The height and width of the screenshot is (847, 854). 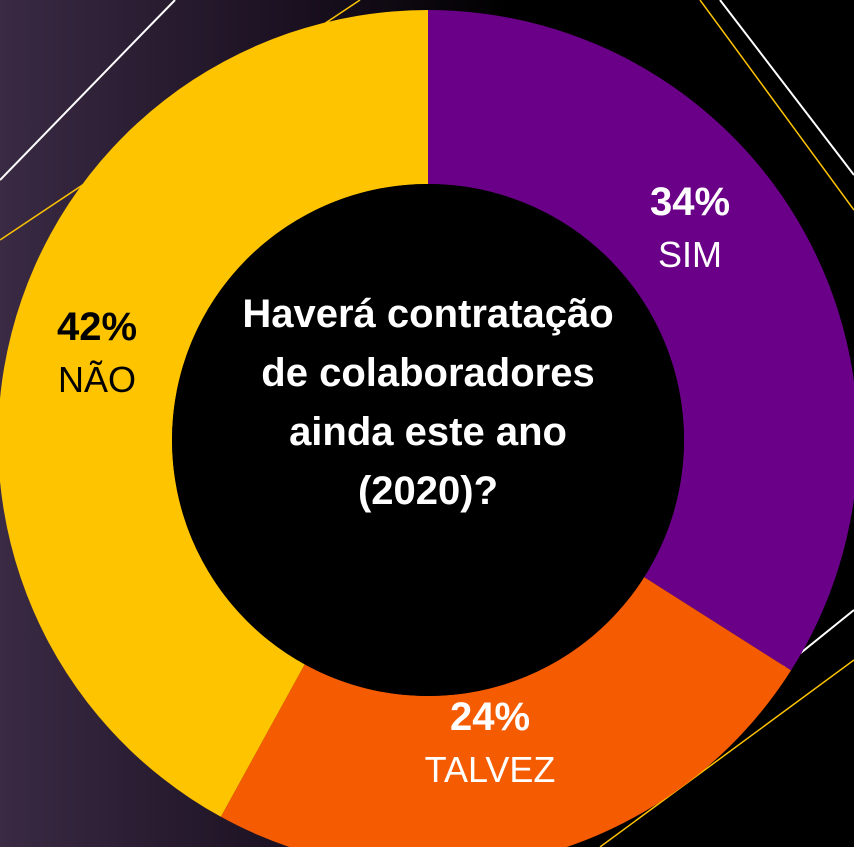 I want to click on segment-label: 24% TALVEZ, so click(x=490, y=742).